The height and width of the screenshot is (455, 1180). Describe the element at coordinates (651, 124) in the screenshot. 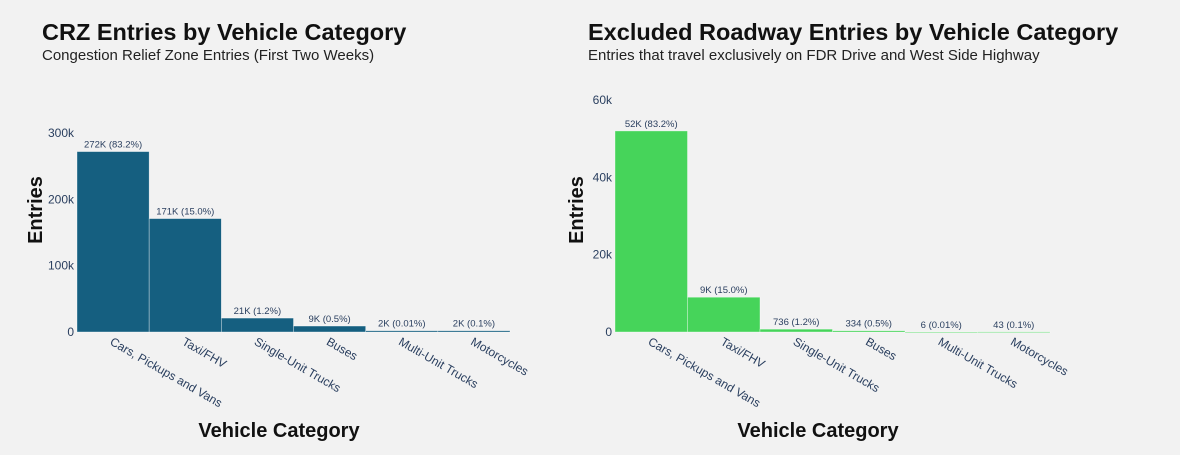

I see `bar-data-label: 52K (83.2%)` at that location.